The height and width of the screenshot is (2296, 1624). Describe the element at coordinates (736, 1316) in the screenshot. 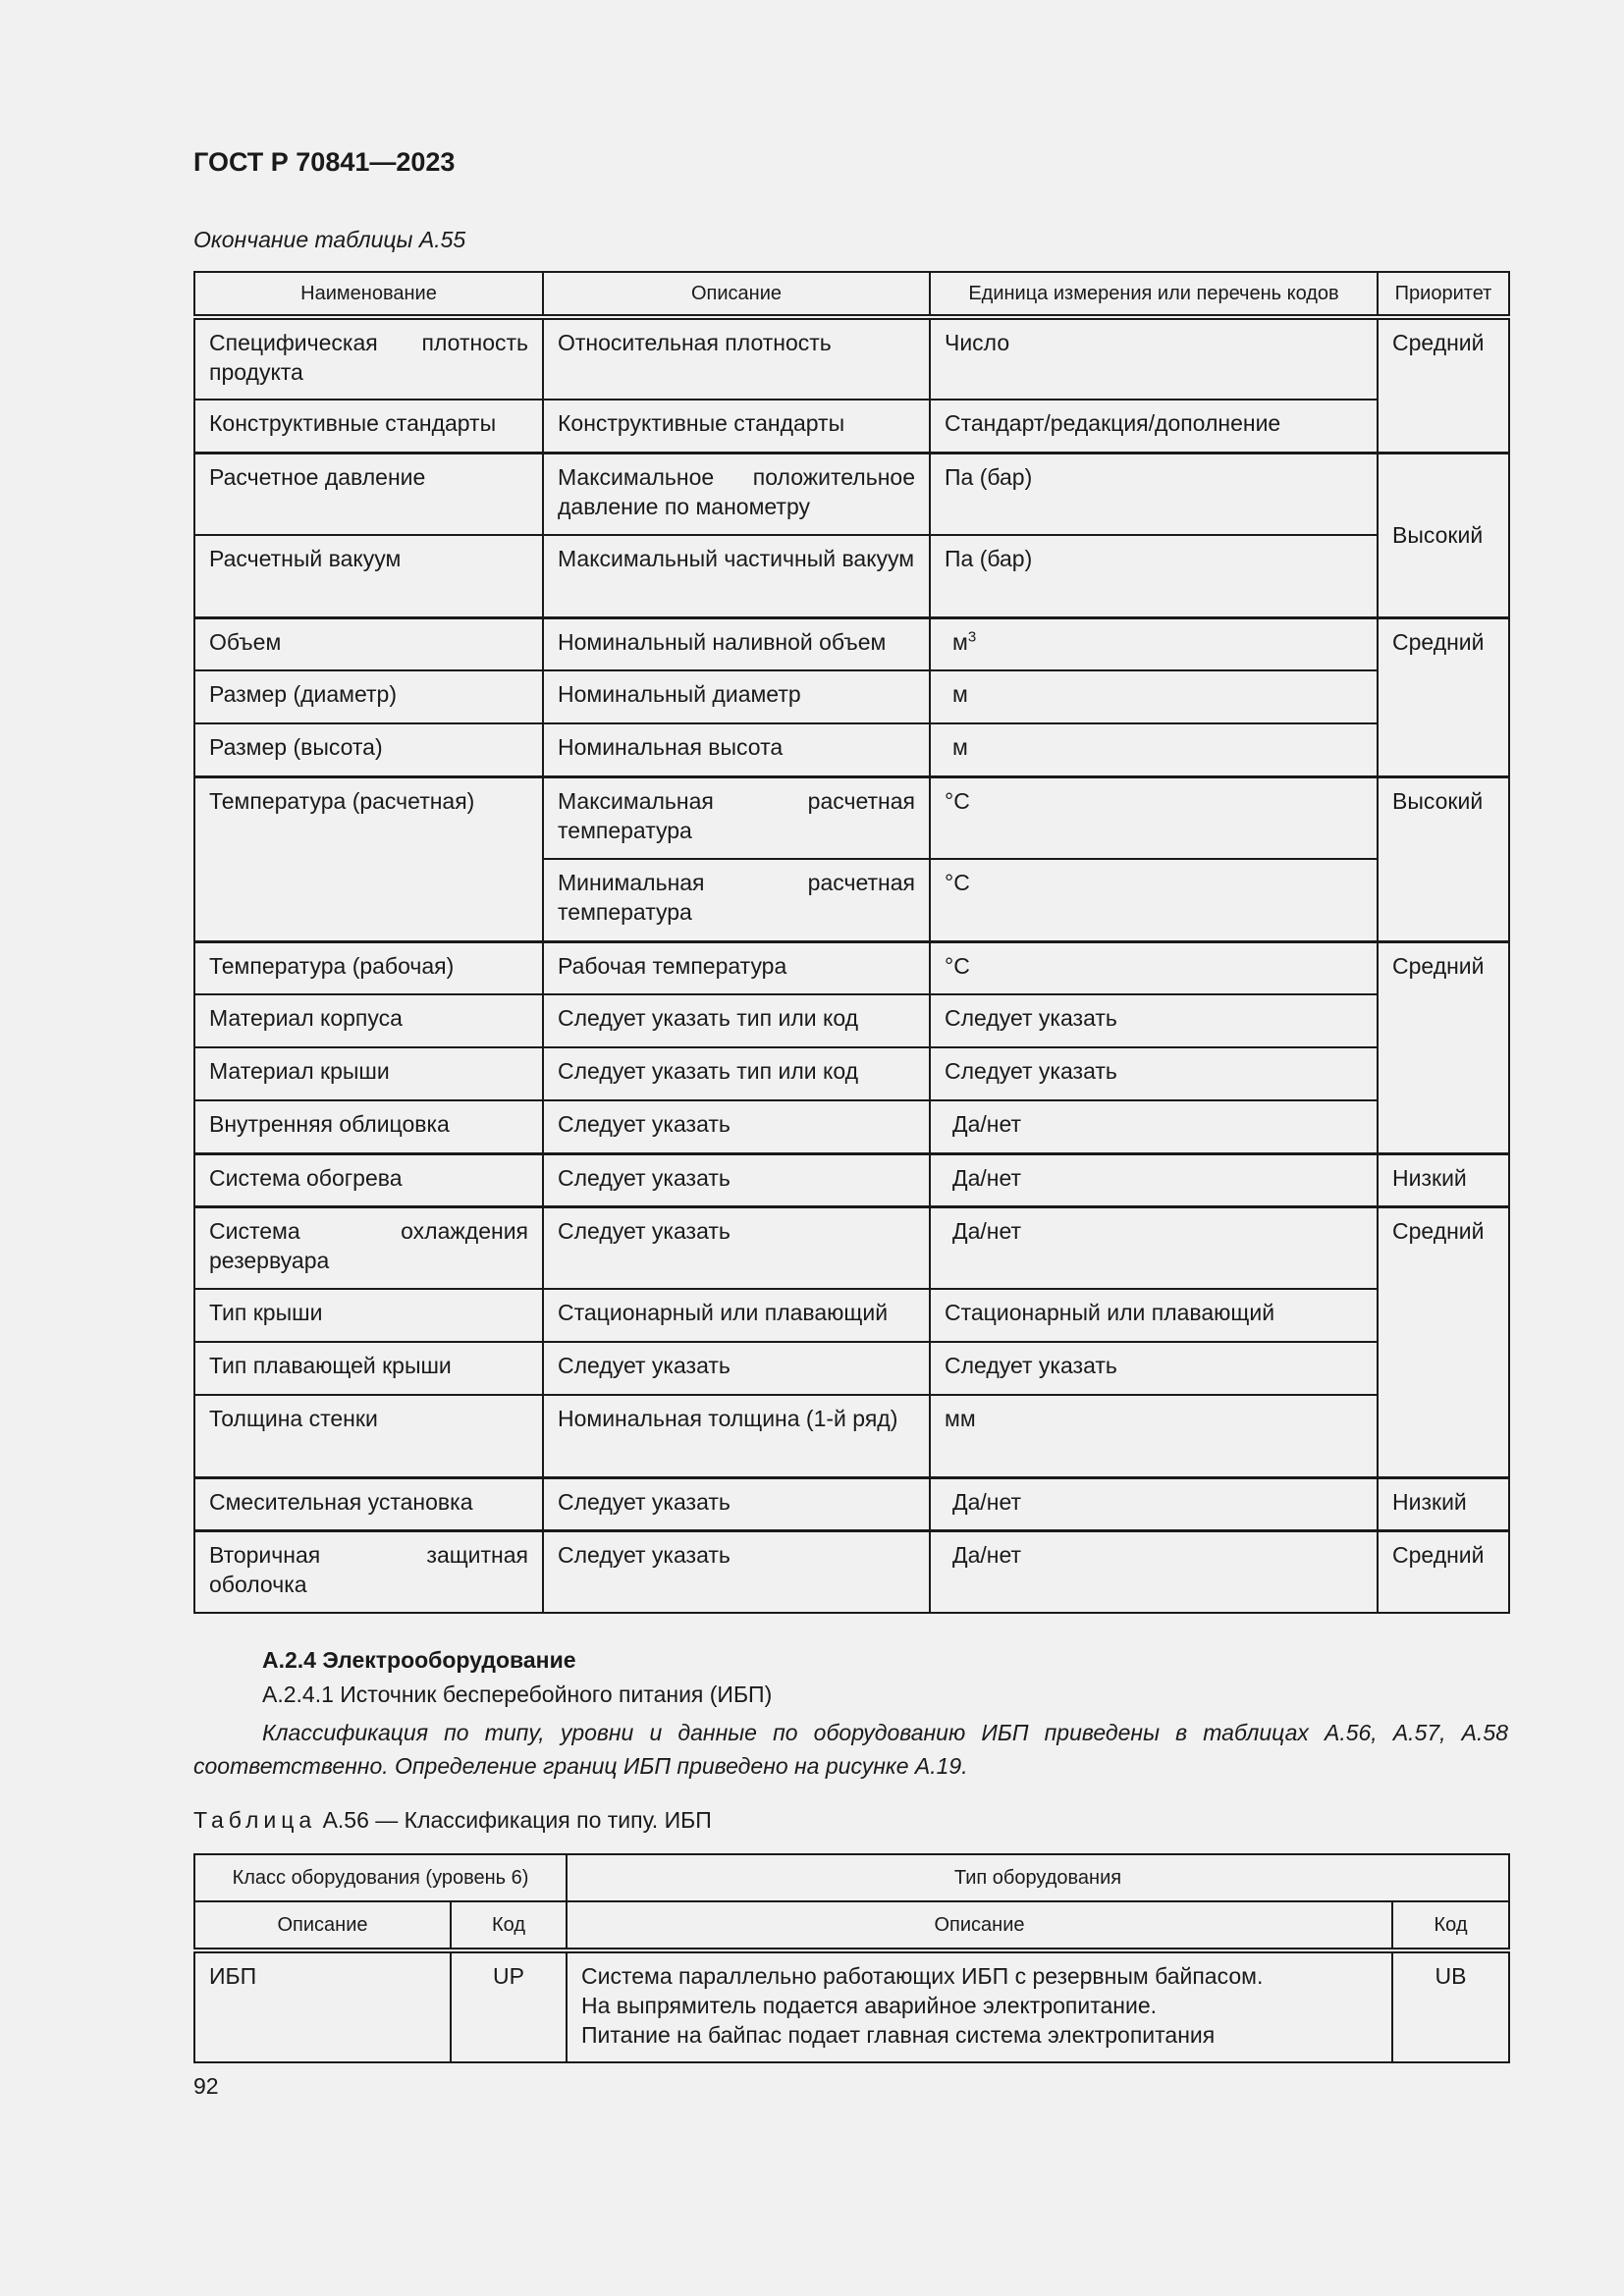

I see `cell-description: Стационарный или плавающий` at that location.